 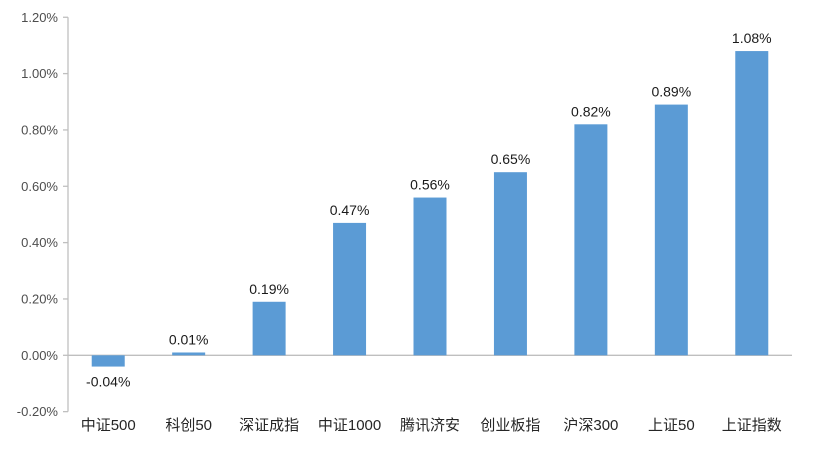 I want to click on data-label: 0.82%, so click(x=591, y=111).